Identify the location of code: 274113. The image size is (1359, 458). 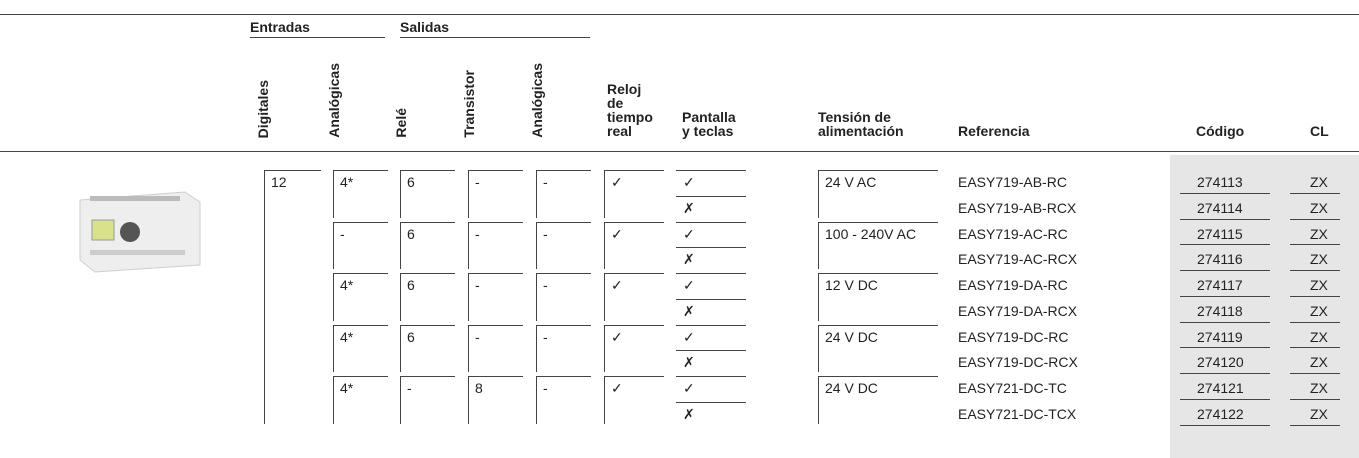
(1220, 182).